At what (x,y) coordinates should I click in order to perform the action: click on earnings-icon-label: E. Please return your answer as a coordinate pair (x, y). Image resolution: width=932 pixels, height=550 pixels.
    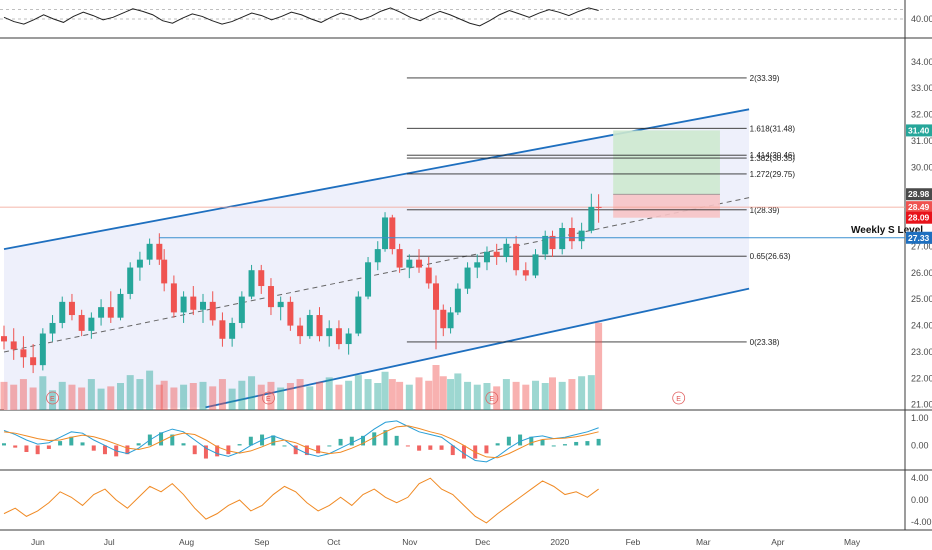
    Looking at the image, I should click on (52, 399).